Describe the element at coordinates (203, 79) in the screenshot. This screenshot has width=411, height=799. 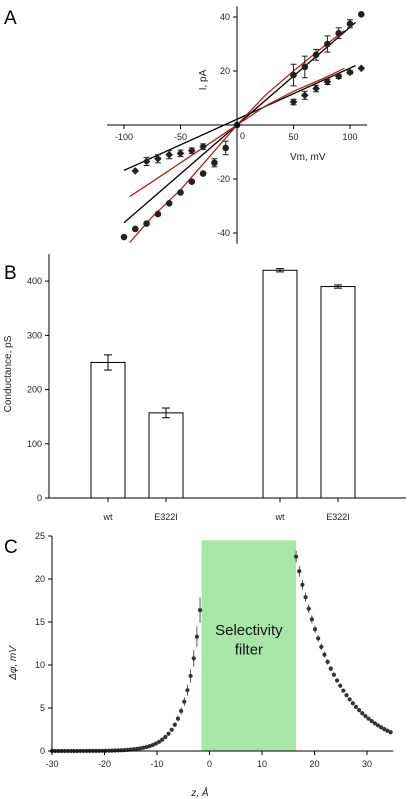
I see `panel-a-ylabel: I, pA` at that location.